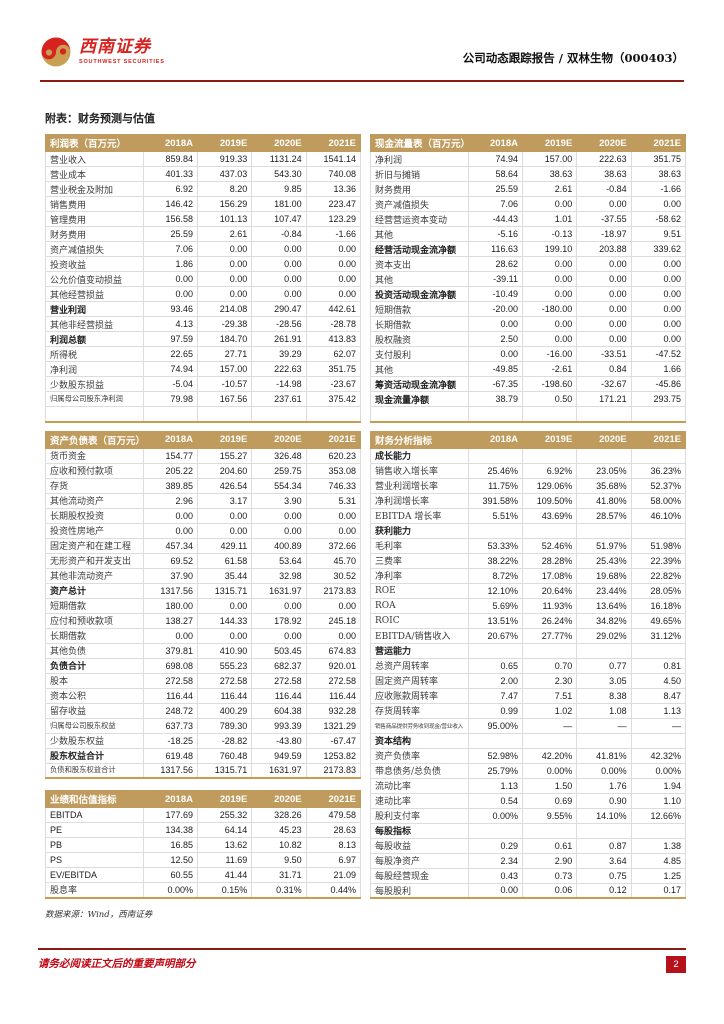 The image size is (724, 1024). What do you see at coordinates (604, 439) in the screenshot?
I see `column-header: 2020E` at bounding box center [604, 439].